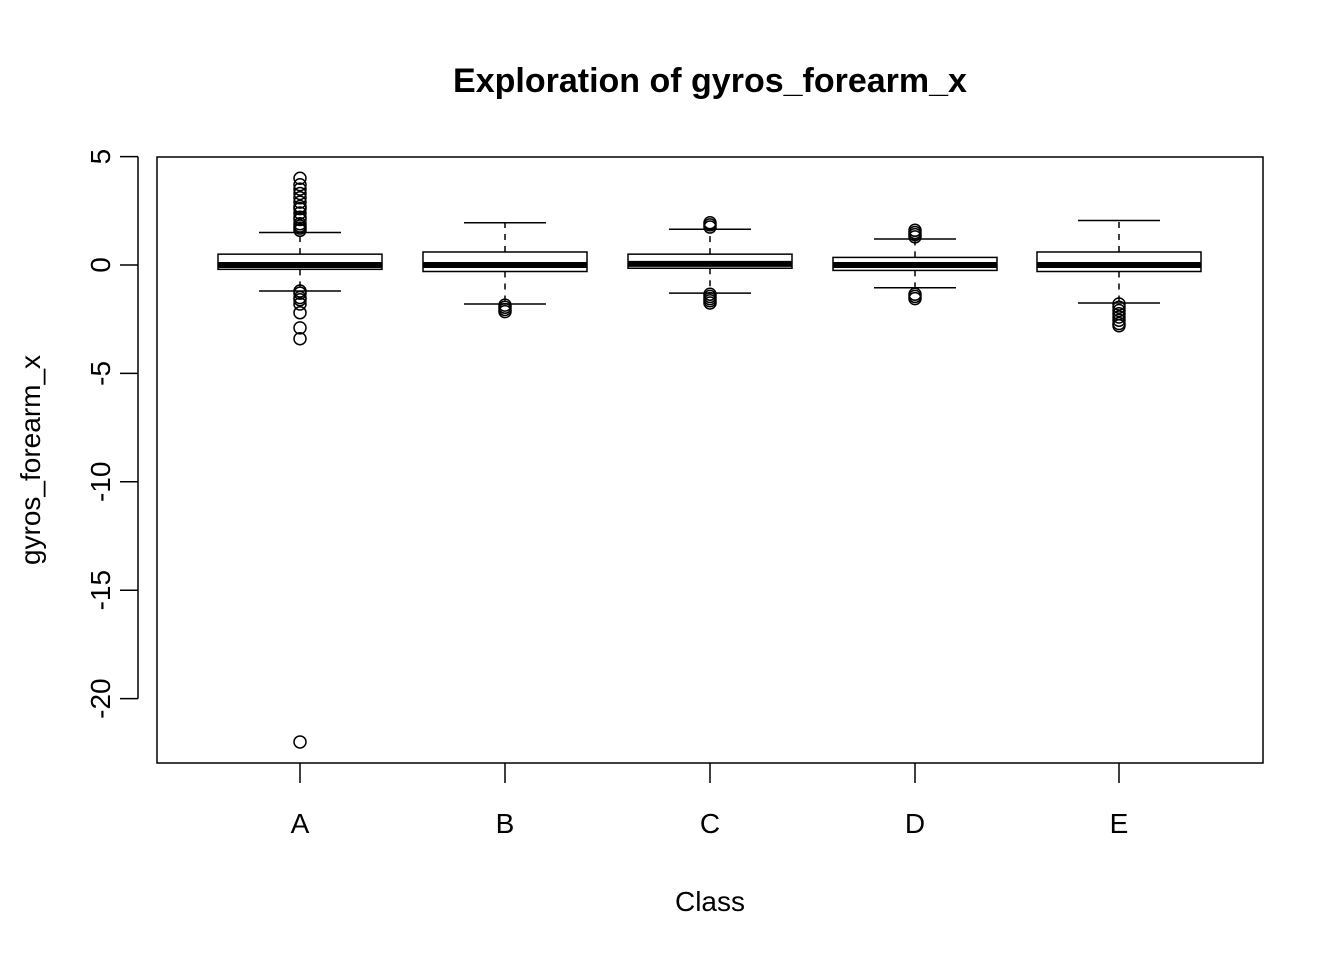 The image size is (1344, 960). I want to click on x-tick-label: B, so click(505, 823).